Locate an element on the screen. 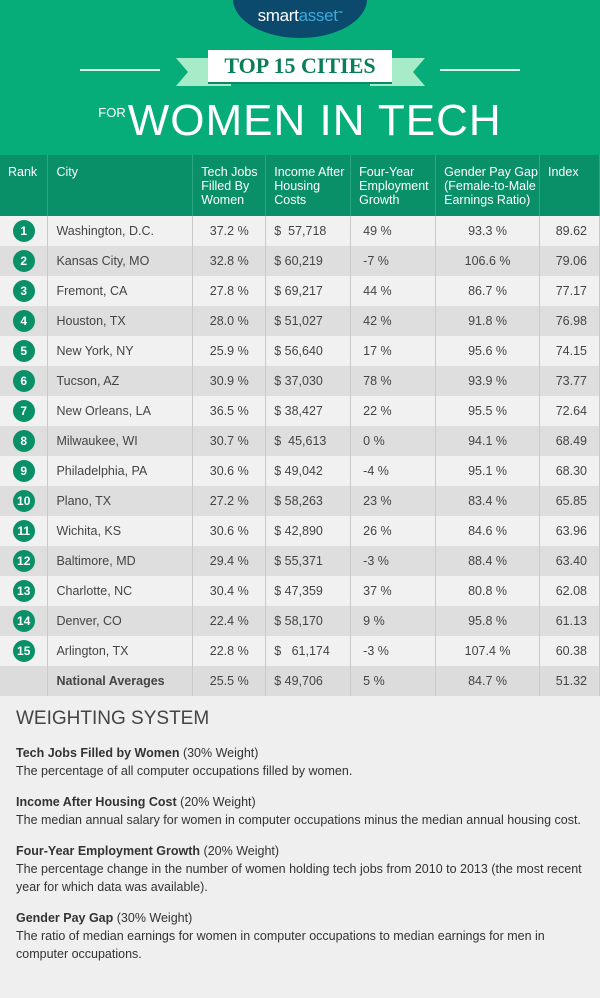 This screenshot has width=600, height=998. city-cell: Denver, CO is located at coordinates (120, 621).